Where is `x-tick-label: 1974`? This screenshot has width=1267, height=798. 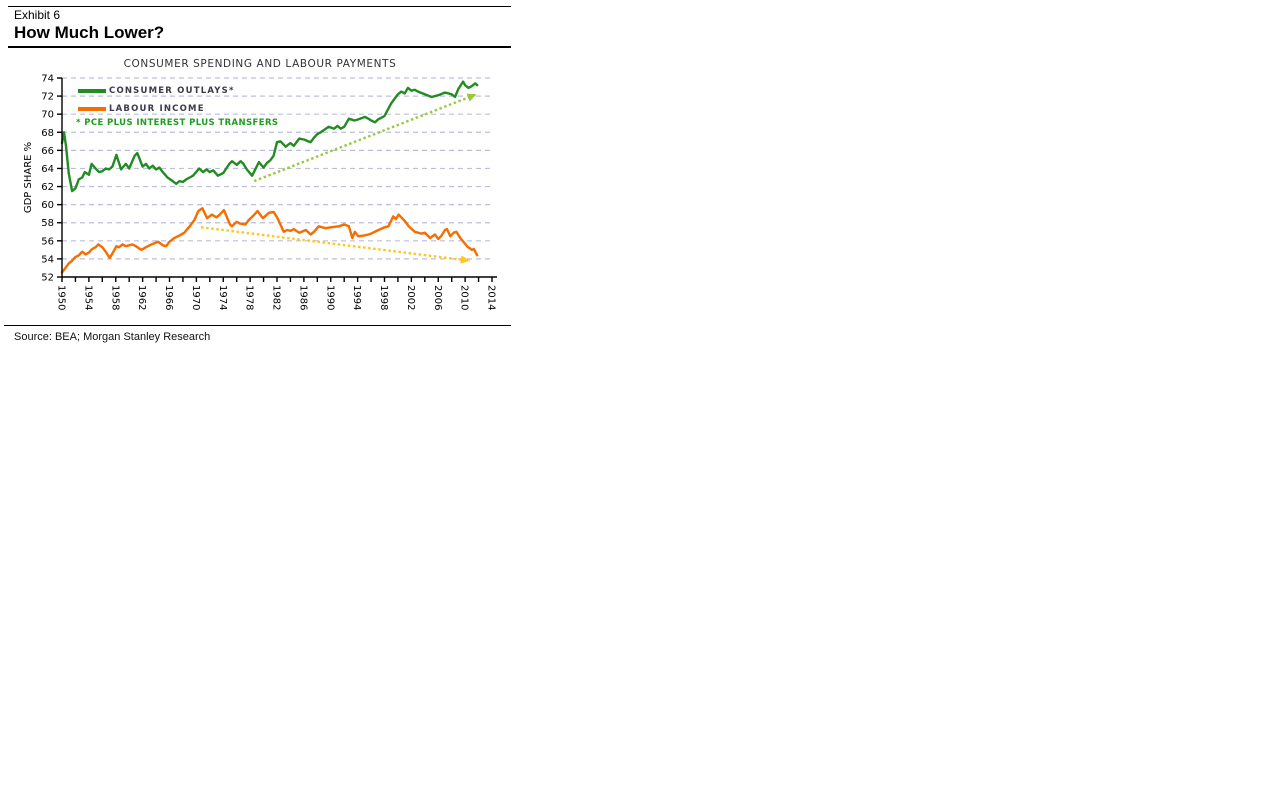
x-tick-label: 1974 is located at coordinates (222, 297).